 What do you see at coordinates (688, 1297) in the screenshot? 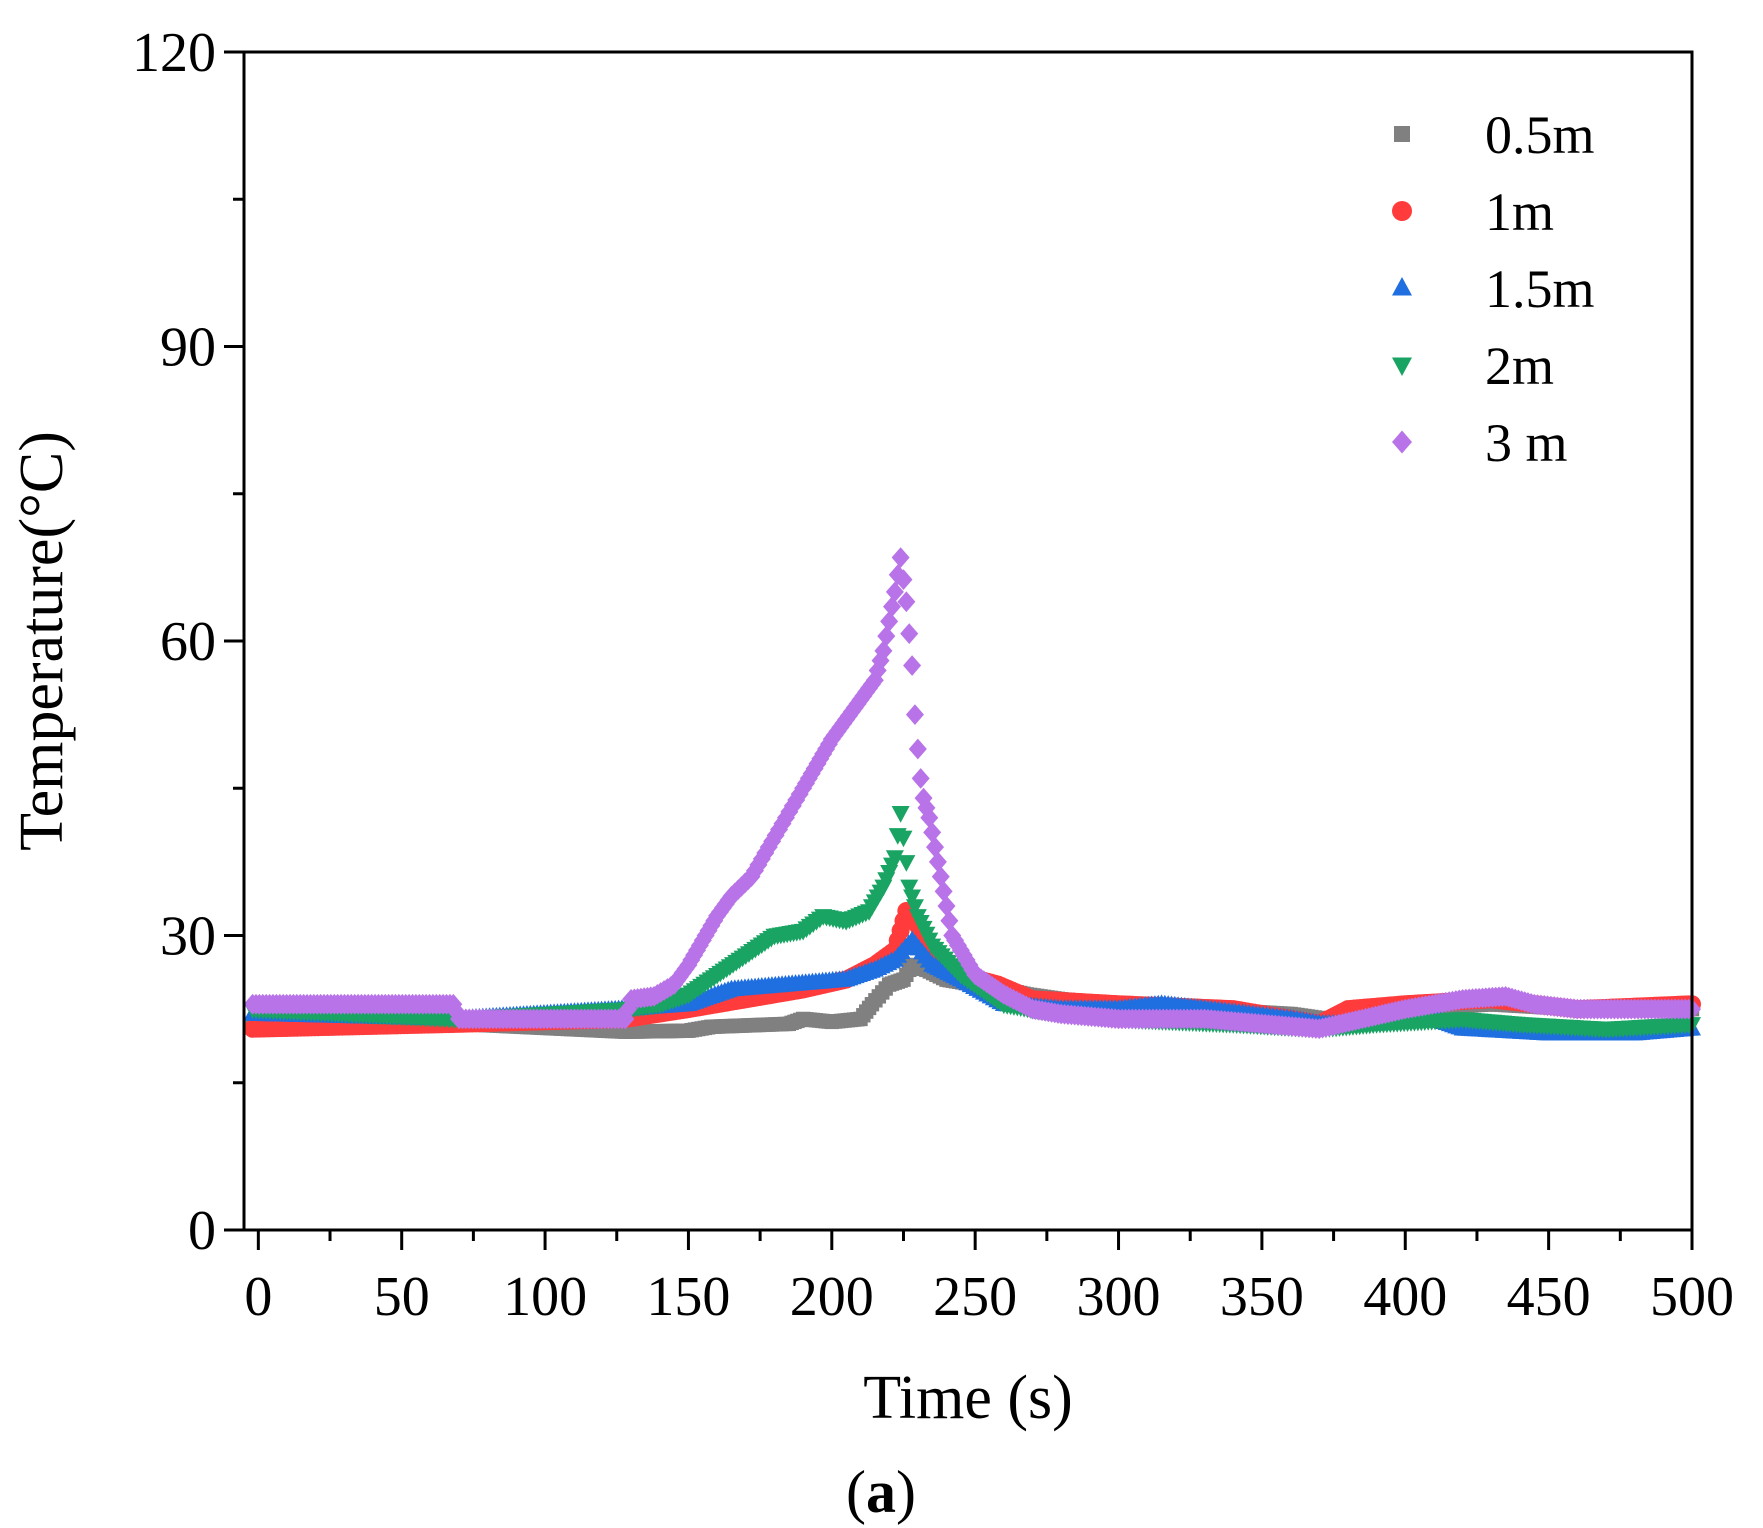
I see `x-tick-label: 150` at bounding box center [688, 1297].